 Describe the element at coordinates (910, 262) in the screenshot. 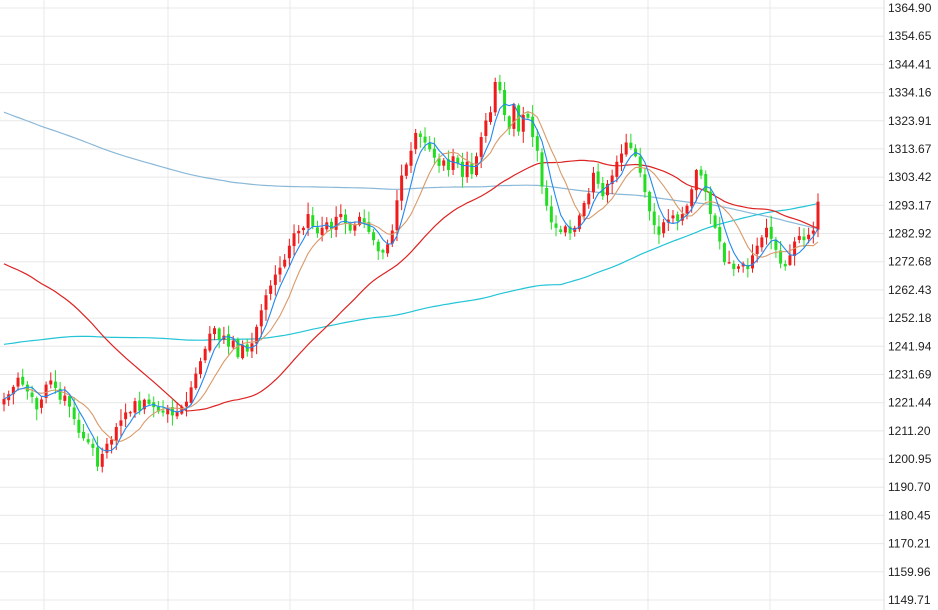

I see `y-tick-label: 1272.68` at that location.